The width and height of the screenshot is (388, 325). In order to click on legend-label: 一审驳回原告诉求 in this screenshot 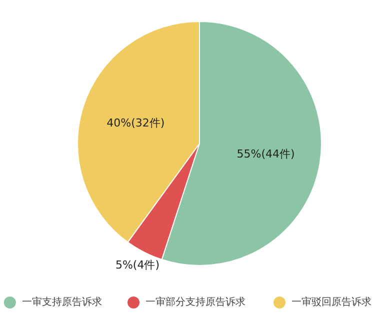, I will do `click(332, 302)`.